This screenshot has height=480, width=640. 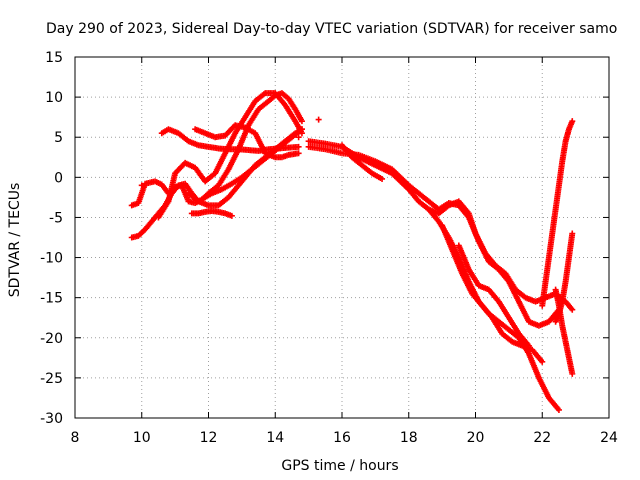 I want to click on x-tick-label: 14, so click(x=275, y=438).